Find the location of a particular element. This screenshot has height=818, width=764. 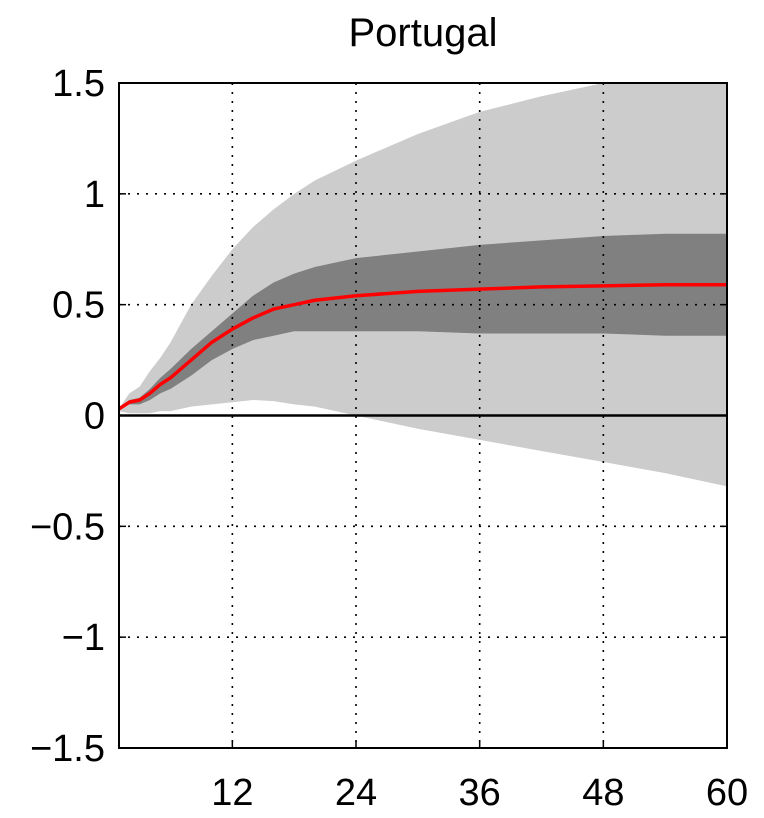

x-tick-label: 36 is located at coordinates (480, 793).